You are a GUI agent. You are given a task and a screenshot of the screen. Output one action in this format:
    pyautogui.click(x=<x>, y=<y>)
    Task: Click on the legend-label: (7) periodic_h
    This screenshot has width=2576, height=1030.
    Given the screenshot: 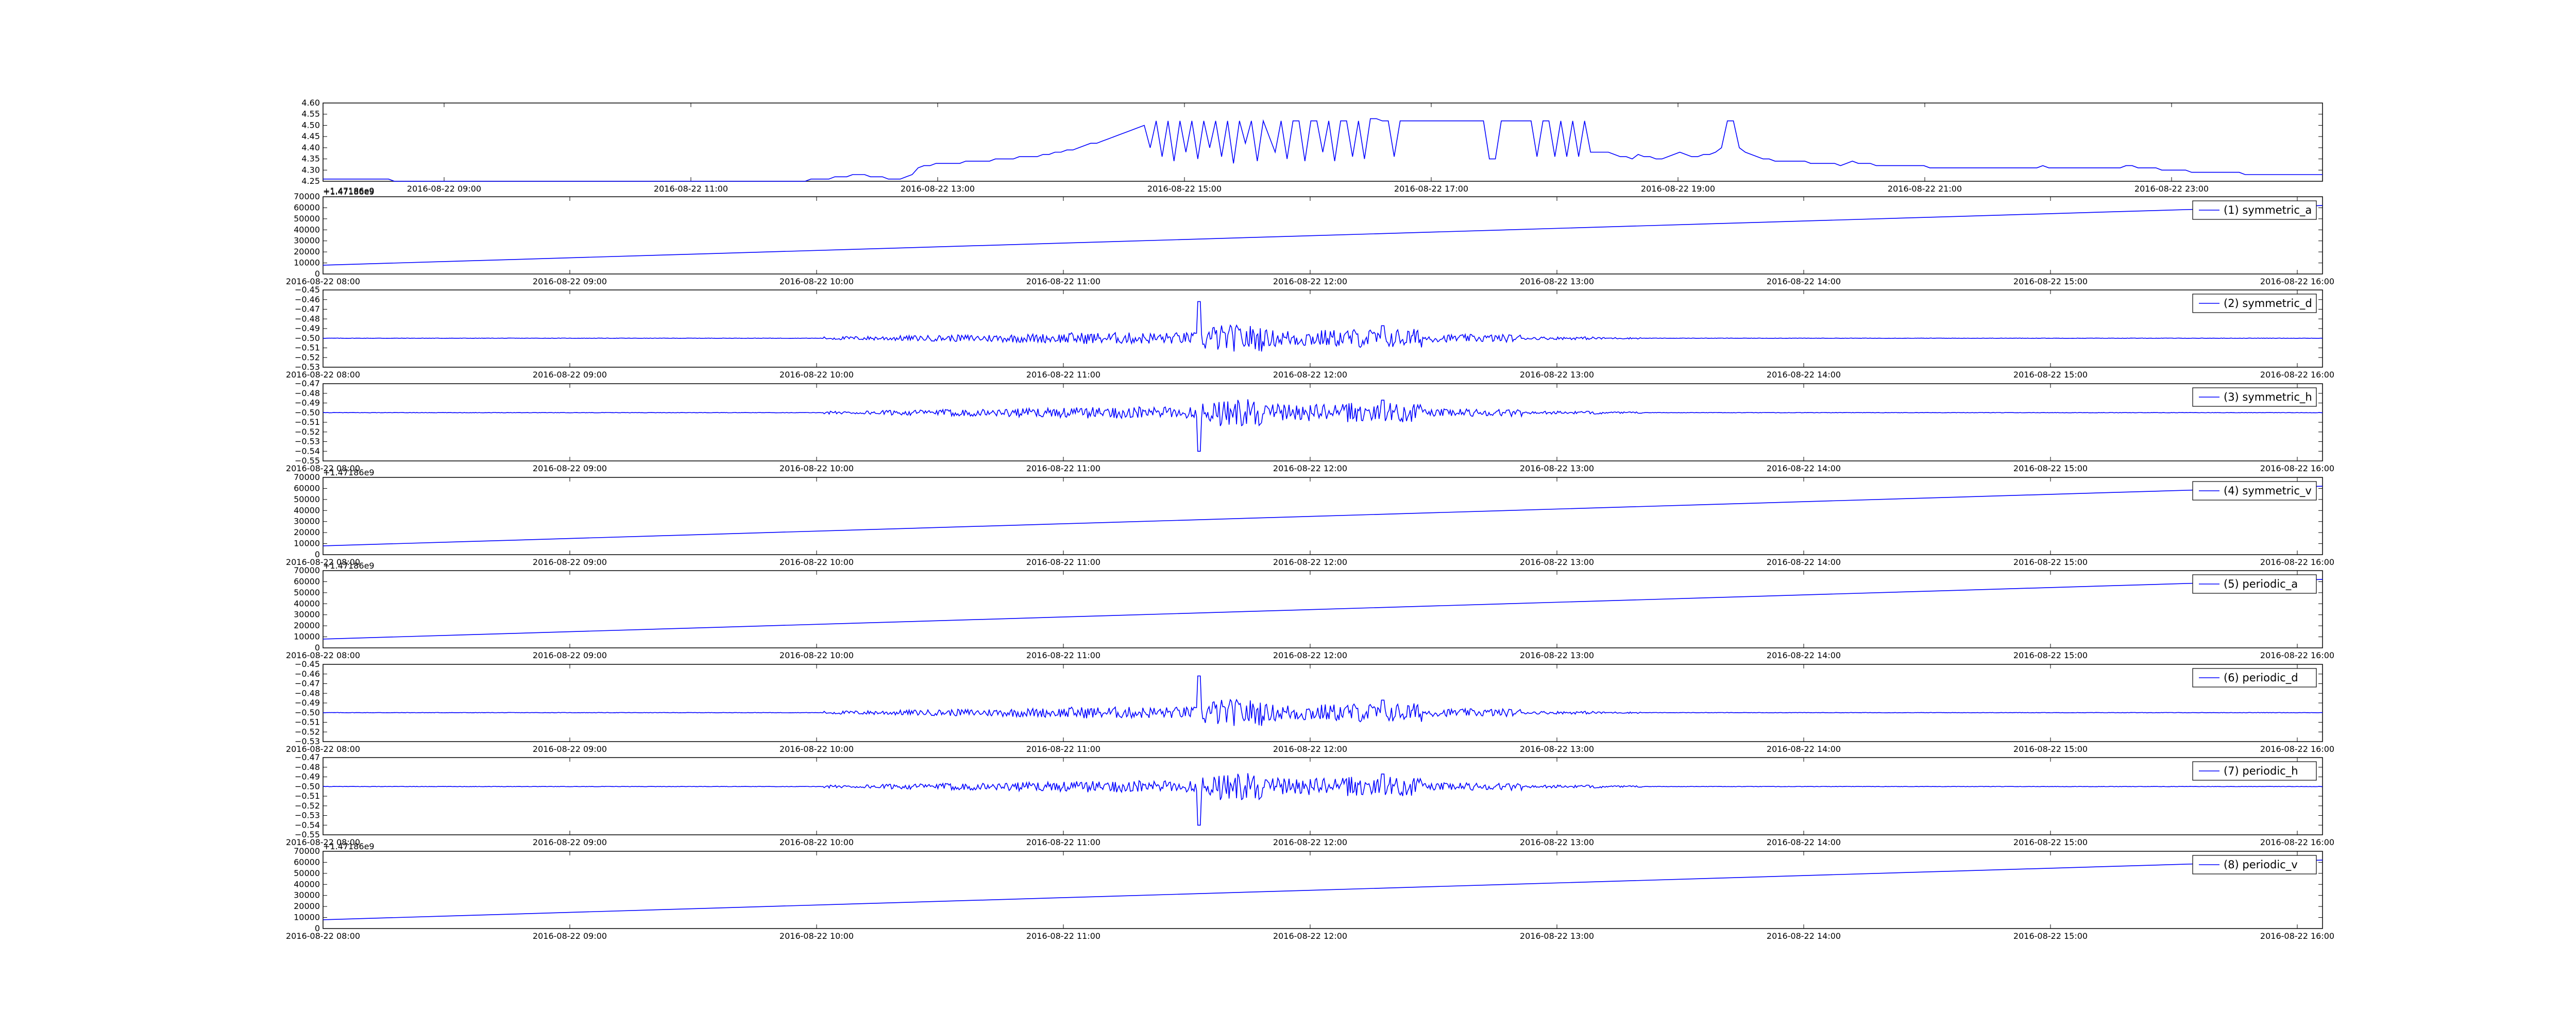 What is the action you would take?
    pyautogui.click(x=2261, y=771)
    